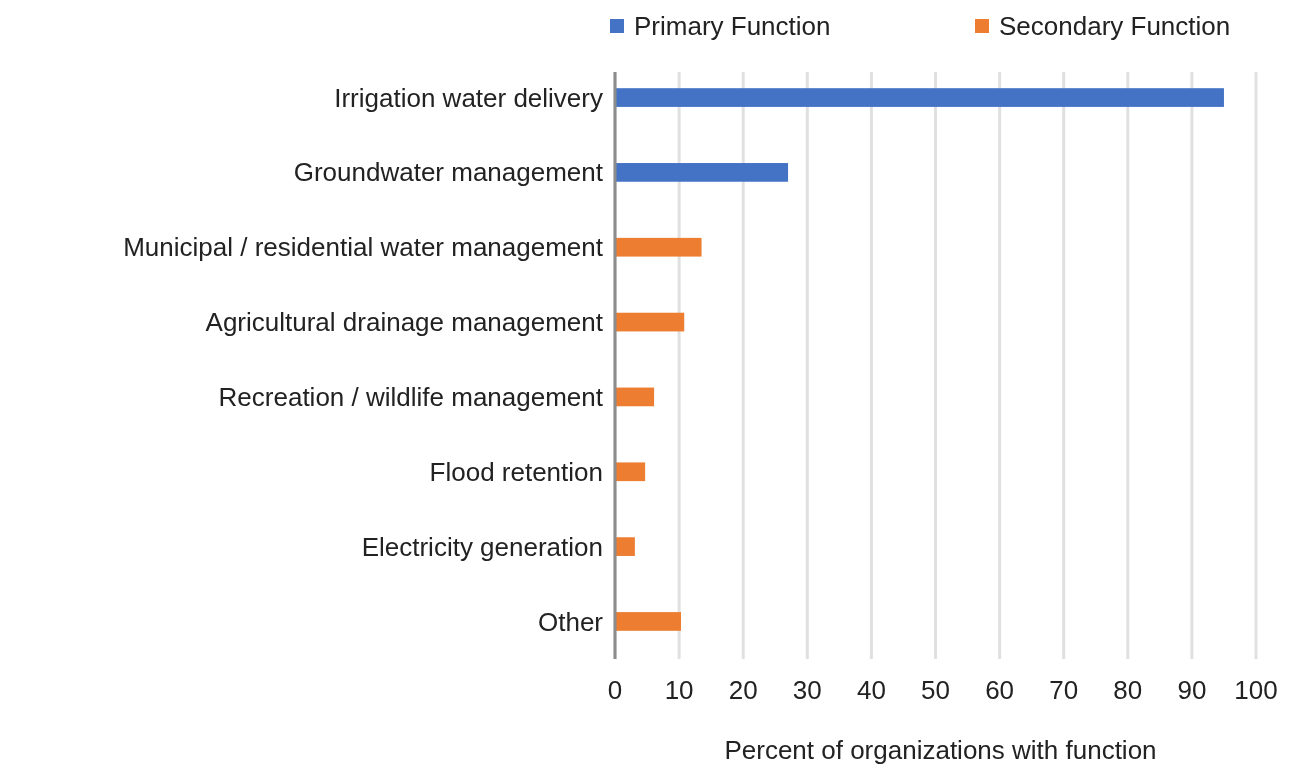 The image size is (1293, 767). Describe the element at coordinates (615, 690) in the screenshot. I see `x-tick-label: 0` at that location.